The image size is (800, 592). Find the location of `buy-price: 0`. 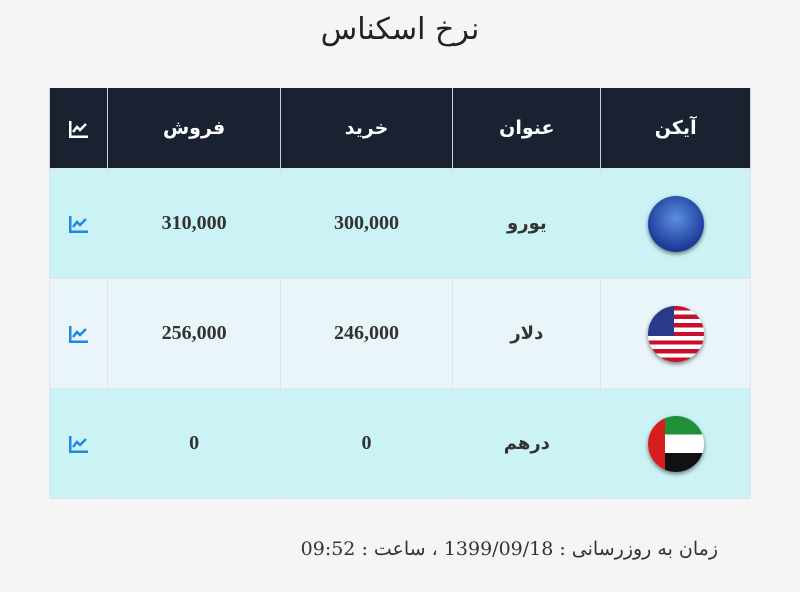

buy-price: 0 is located at coordinates (366, 443).